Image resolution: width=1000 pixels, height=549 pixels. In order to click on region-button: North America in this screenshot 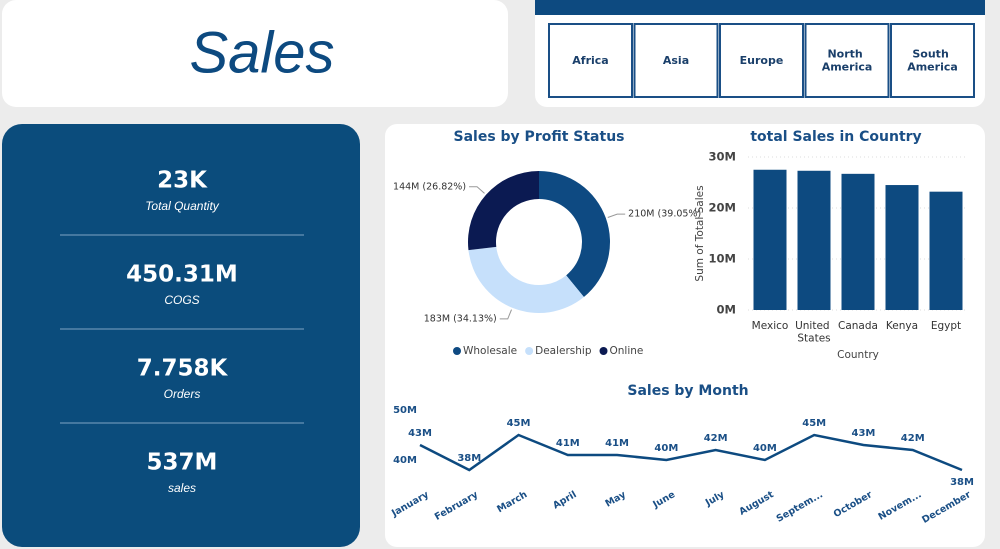, I will do `click(847, 60)`.